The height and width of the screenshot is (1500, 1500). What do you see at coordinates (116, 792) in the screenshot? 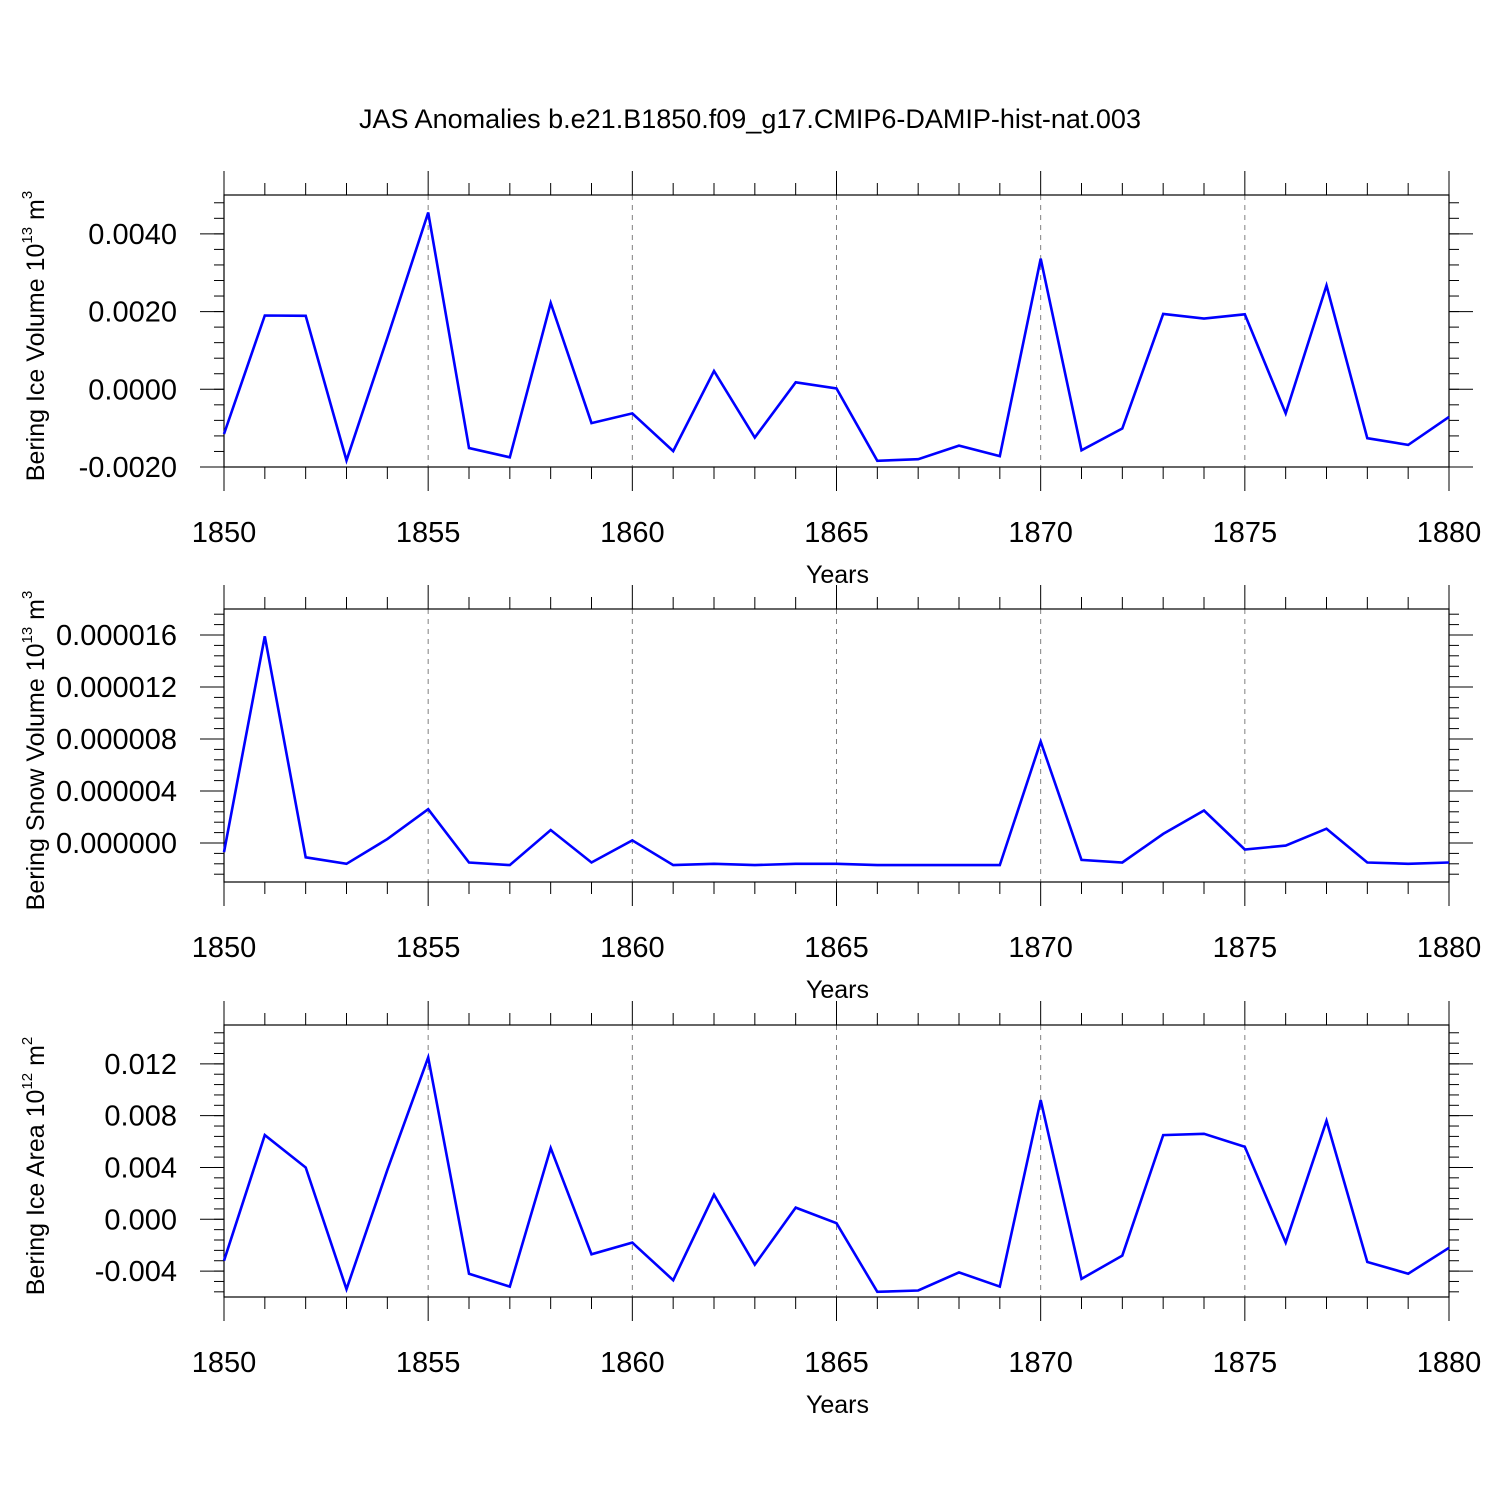
I see `y-tick-label: 0.000004` at bounding box center [116, 792].